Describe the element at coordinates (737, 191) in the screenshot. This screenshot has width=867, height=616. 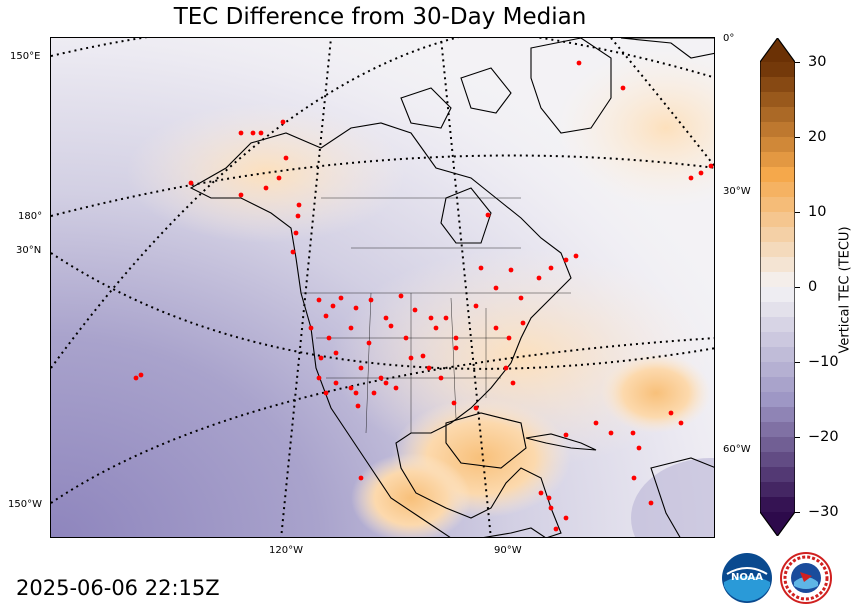
I see `lon-label-30w: 30°W` at that location.